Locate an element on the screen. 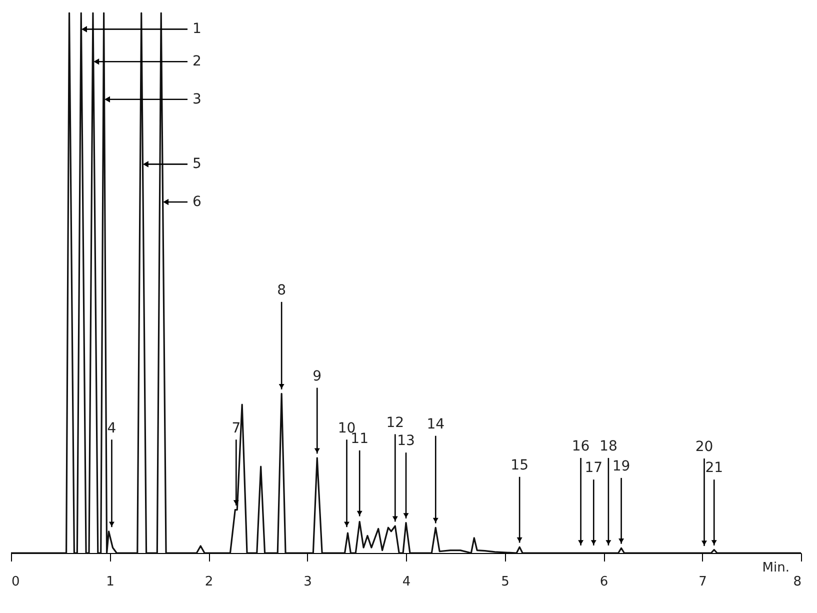  annotation: 18 is located at coordinates (609, 446).